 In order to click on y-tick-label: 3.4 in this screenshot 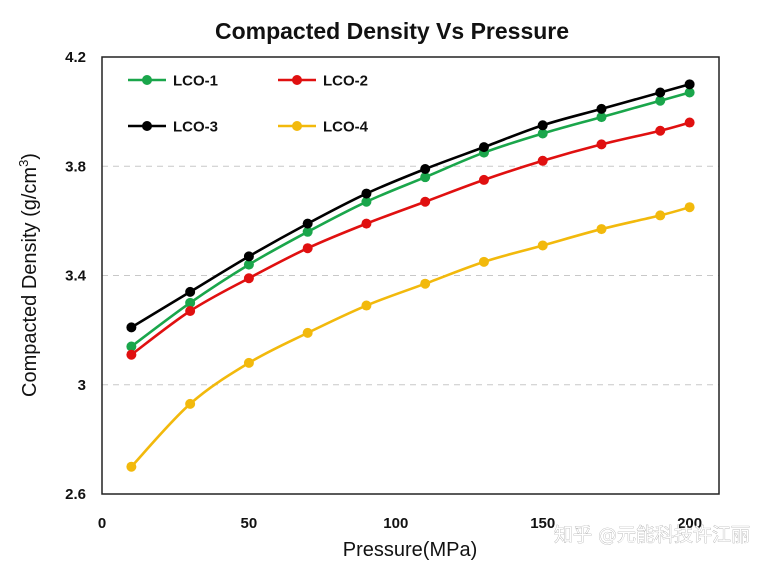, I will do `click(76, 276)`.